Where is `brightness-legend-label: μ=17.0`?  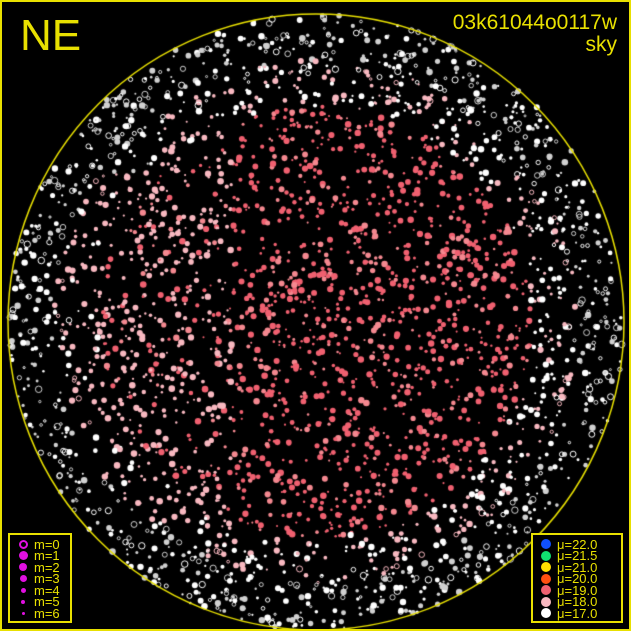
brightness-legend-label: μ=17.0 is located at coordinates (577, 613).